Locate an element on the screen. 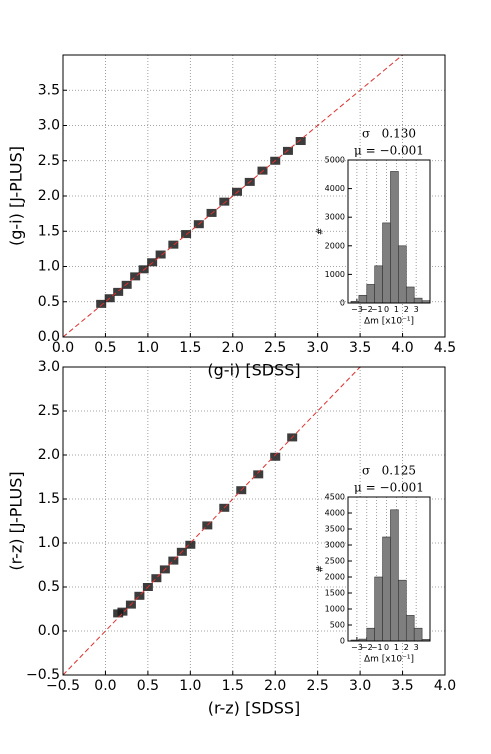 The image size is (491, 754). y-axis-label: (g-i) [J-PLUS] is located at coordinates (16, 196).